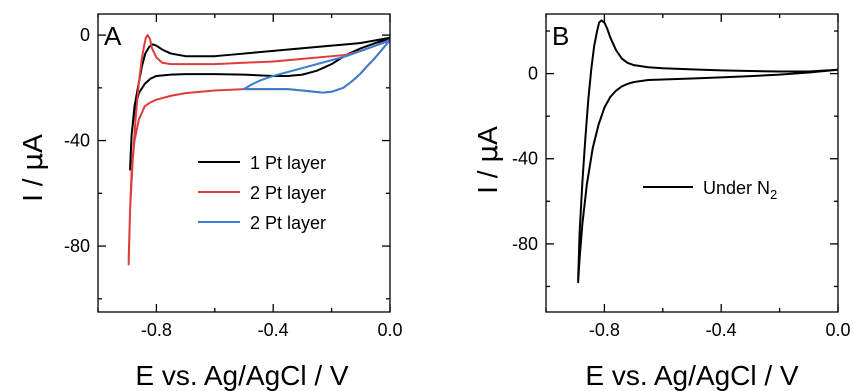 Image resolution: width=855 pixels, height=391 pixels. I want to click on panel-a-legend-label-3: 2 Pt layer, so click(288, 223).